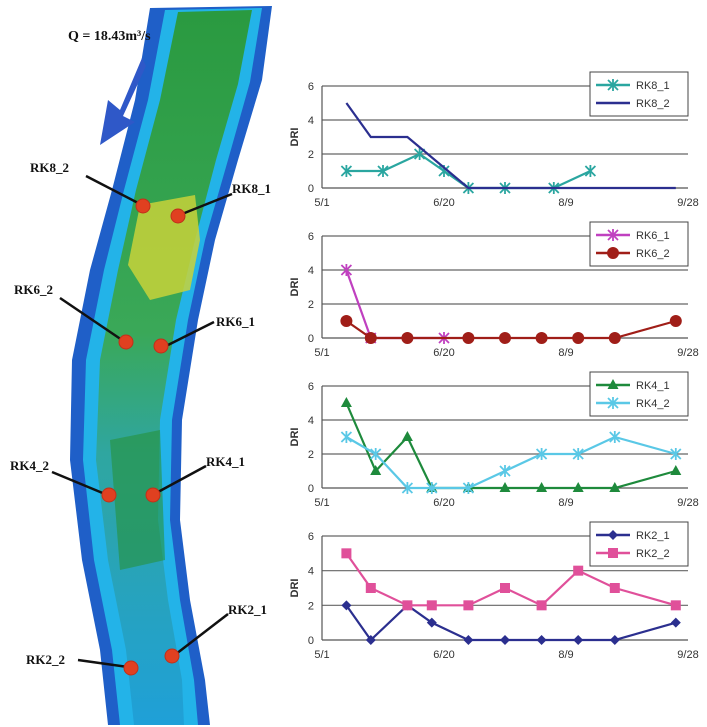 The height and width of the screenshot is (727, 707). I want to click on site-label: RK2_1, so click(247, 609).